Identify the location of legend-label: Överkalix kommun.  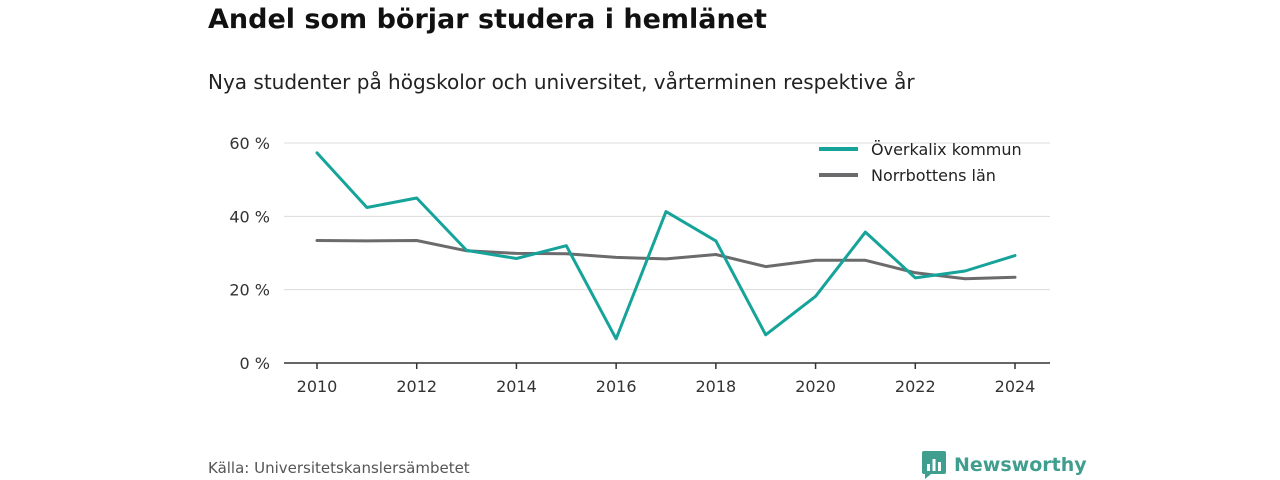
(946, 149).